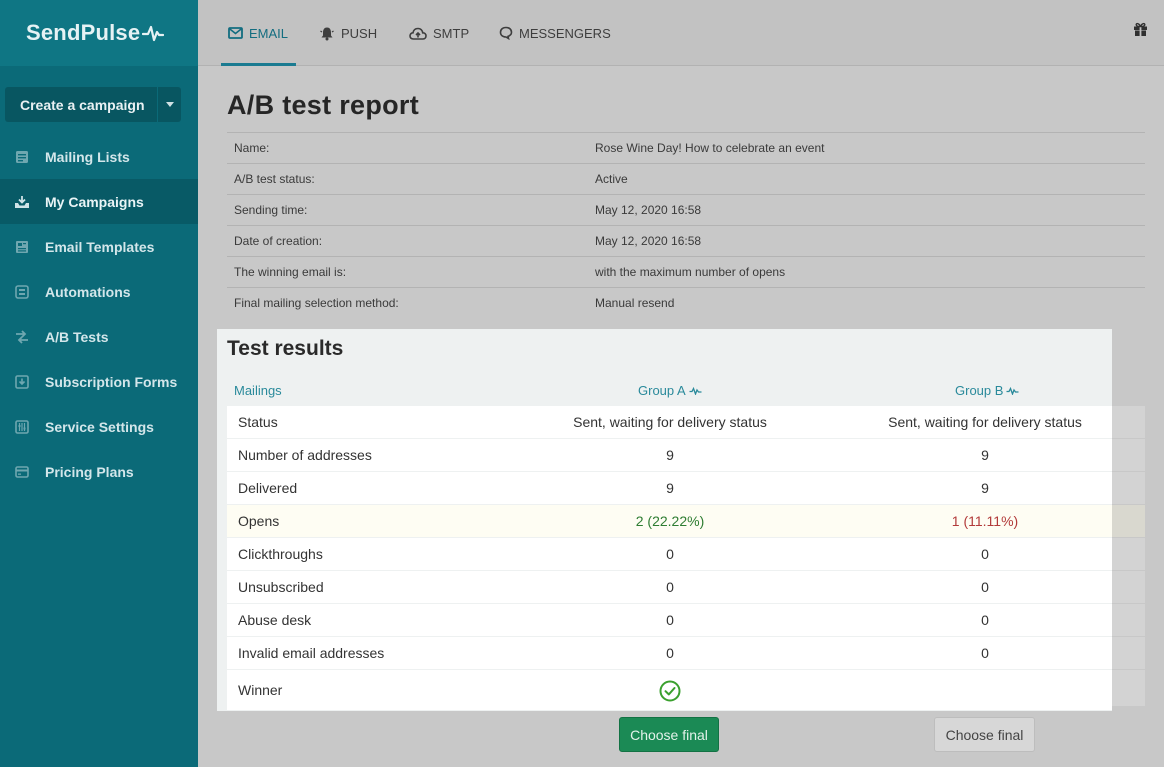  What do you see at coordinates (280, 554) in the screenshot?
I see `row-label: Clickthroughs` at bounding box center [280, 554].